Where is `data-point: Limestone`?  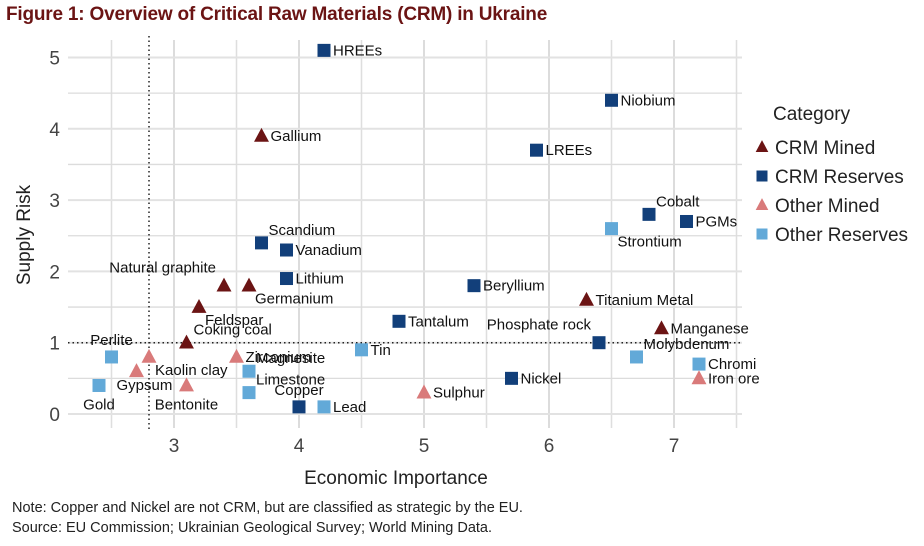 data-point: Limestone is located at coordinates (283, 386).